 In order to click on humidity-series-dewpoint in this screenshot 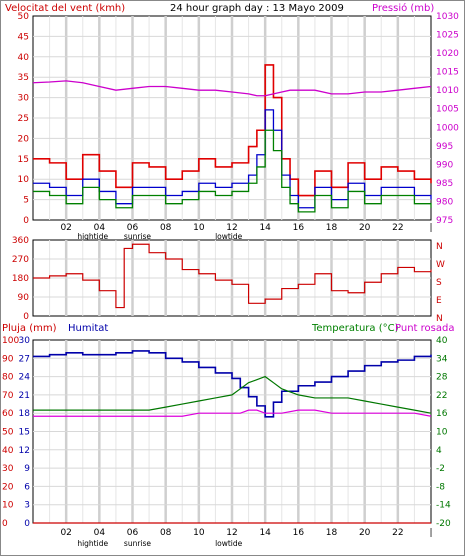, I will do `click(232, 413)`.